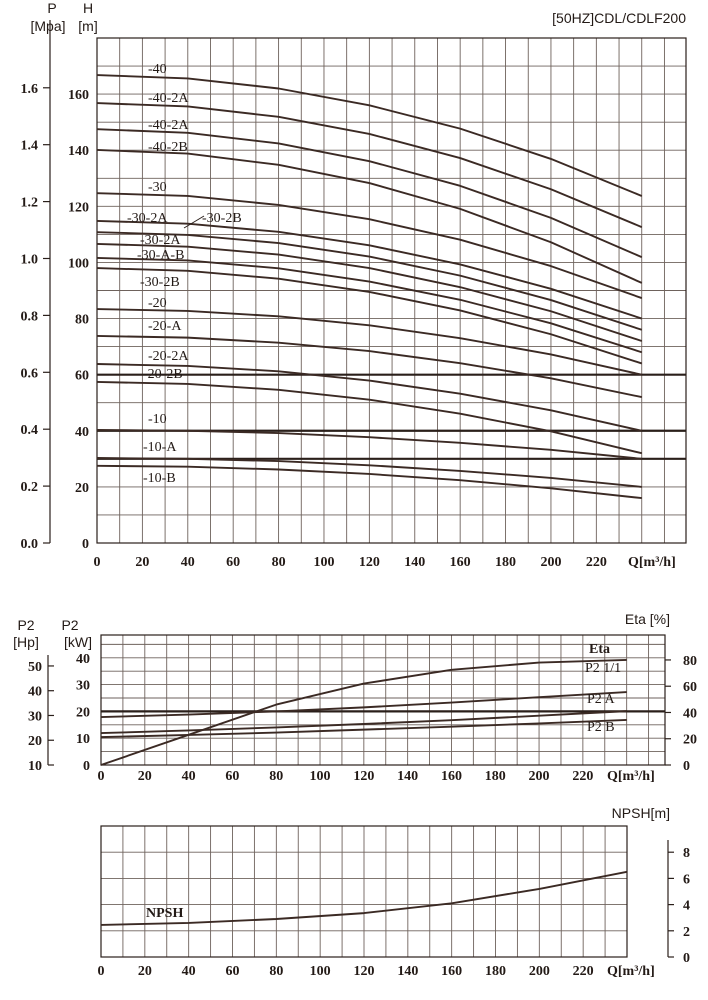  Describe the element at coordinates (30, 373) in the screenshot. I see `y2-tick-label: 0.6` at that location.